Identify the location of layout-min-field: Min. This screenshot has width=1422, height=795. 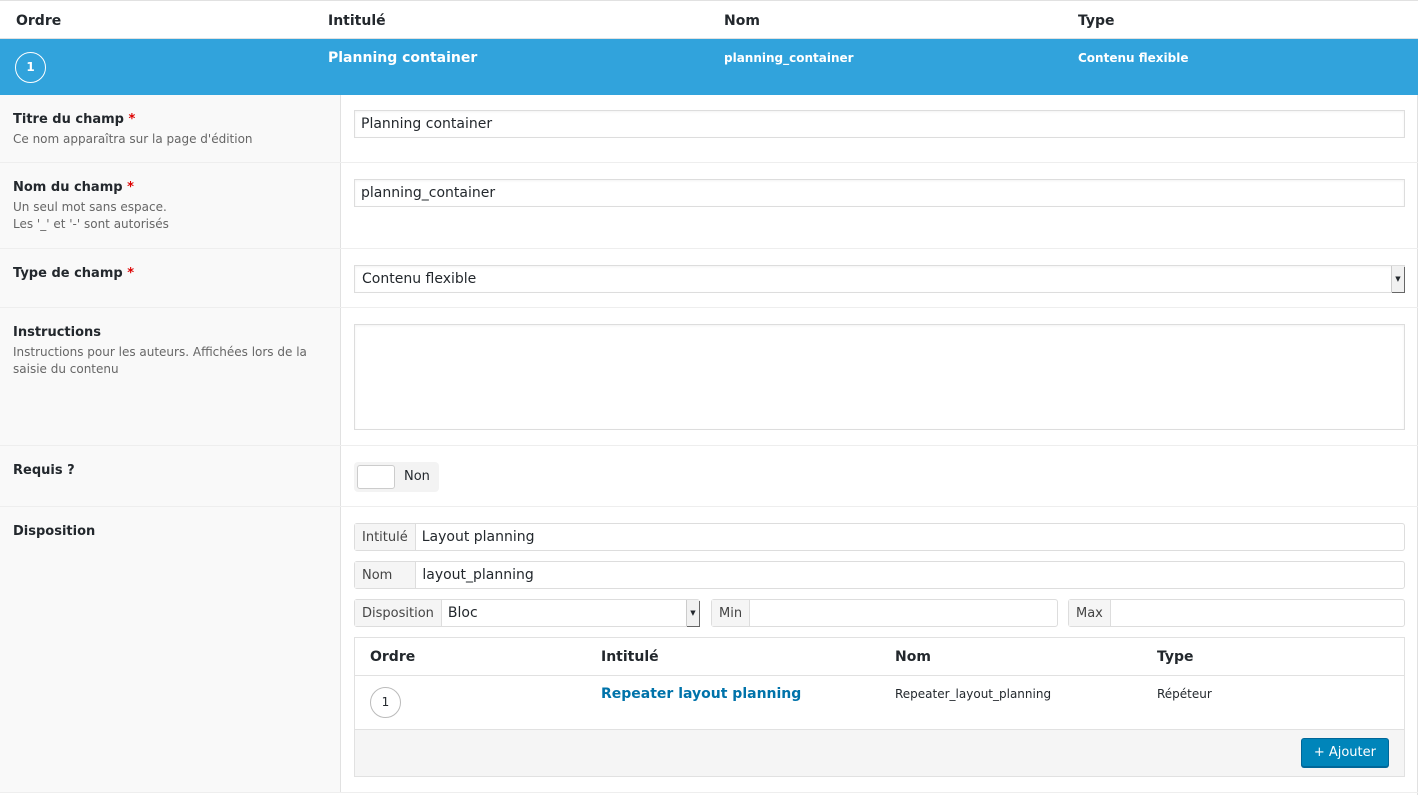
(884, 613).